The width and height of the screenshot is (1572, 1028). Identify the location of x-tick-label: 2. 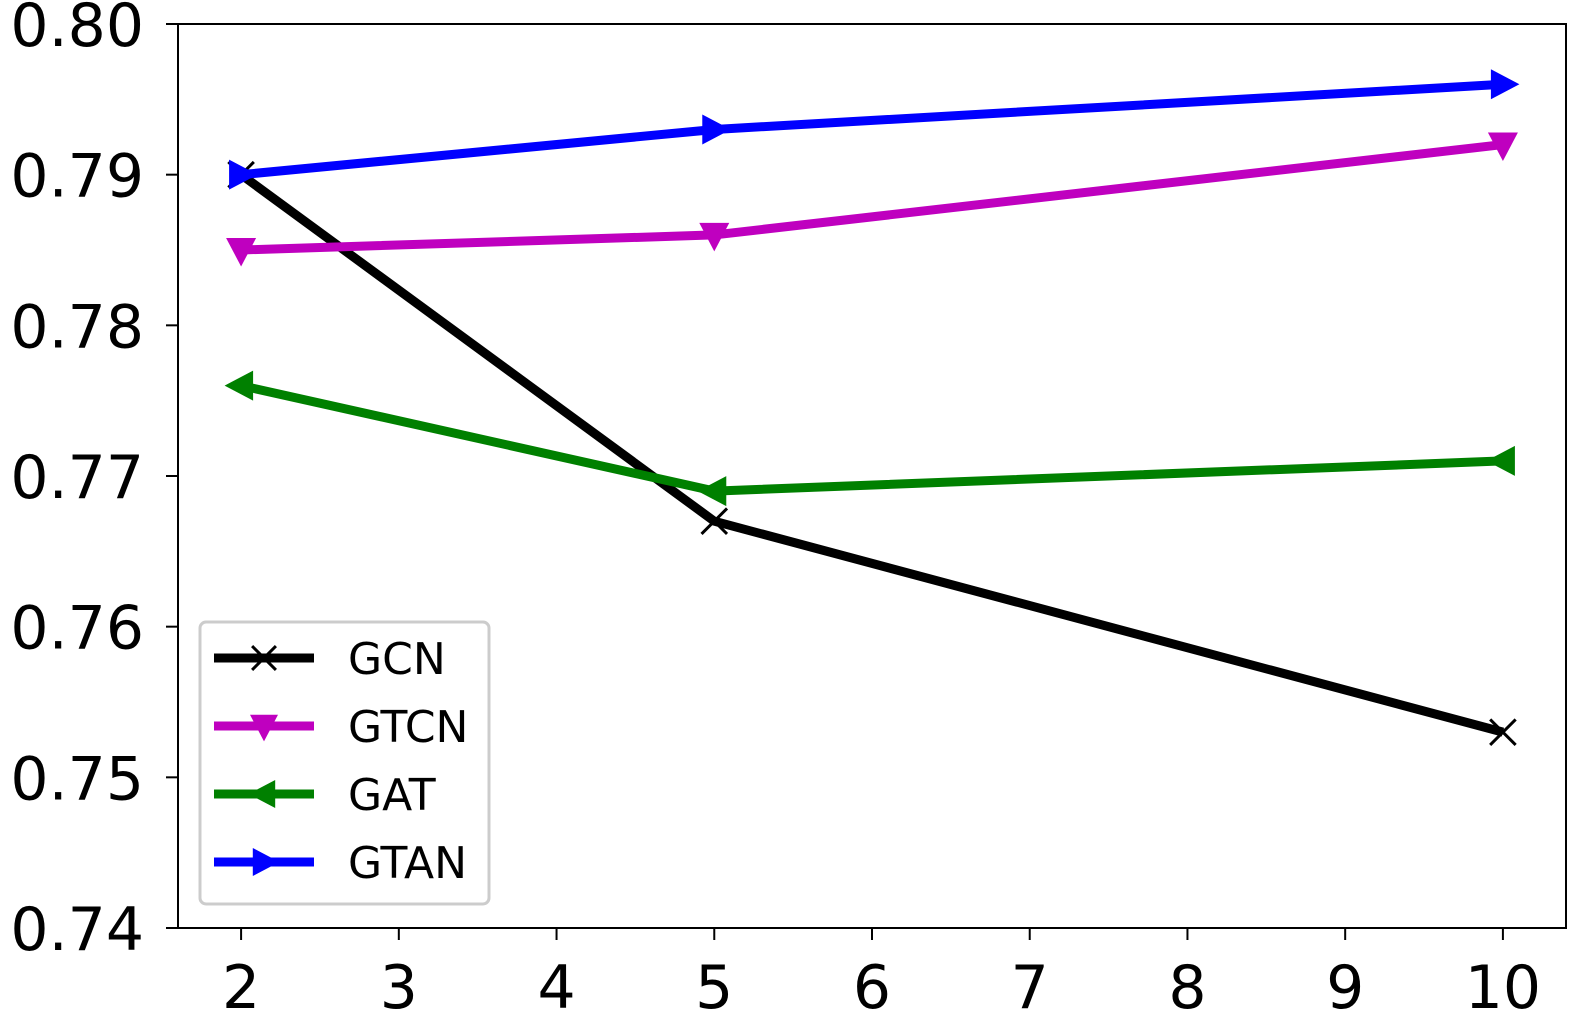
(241, 988).